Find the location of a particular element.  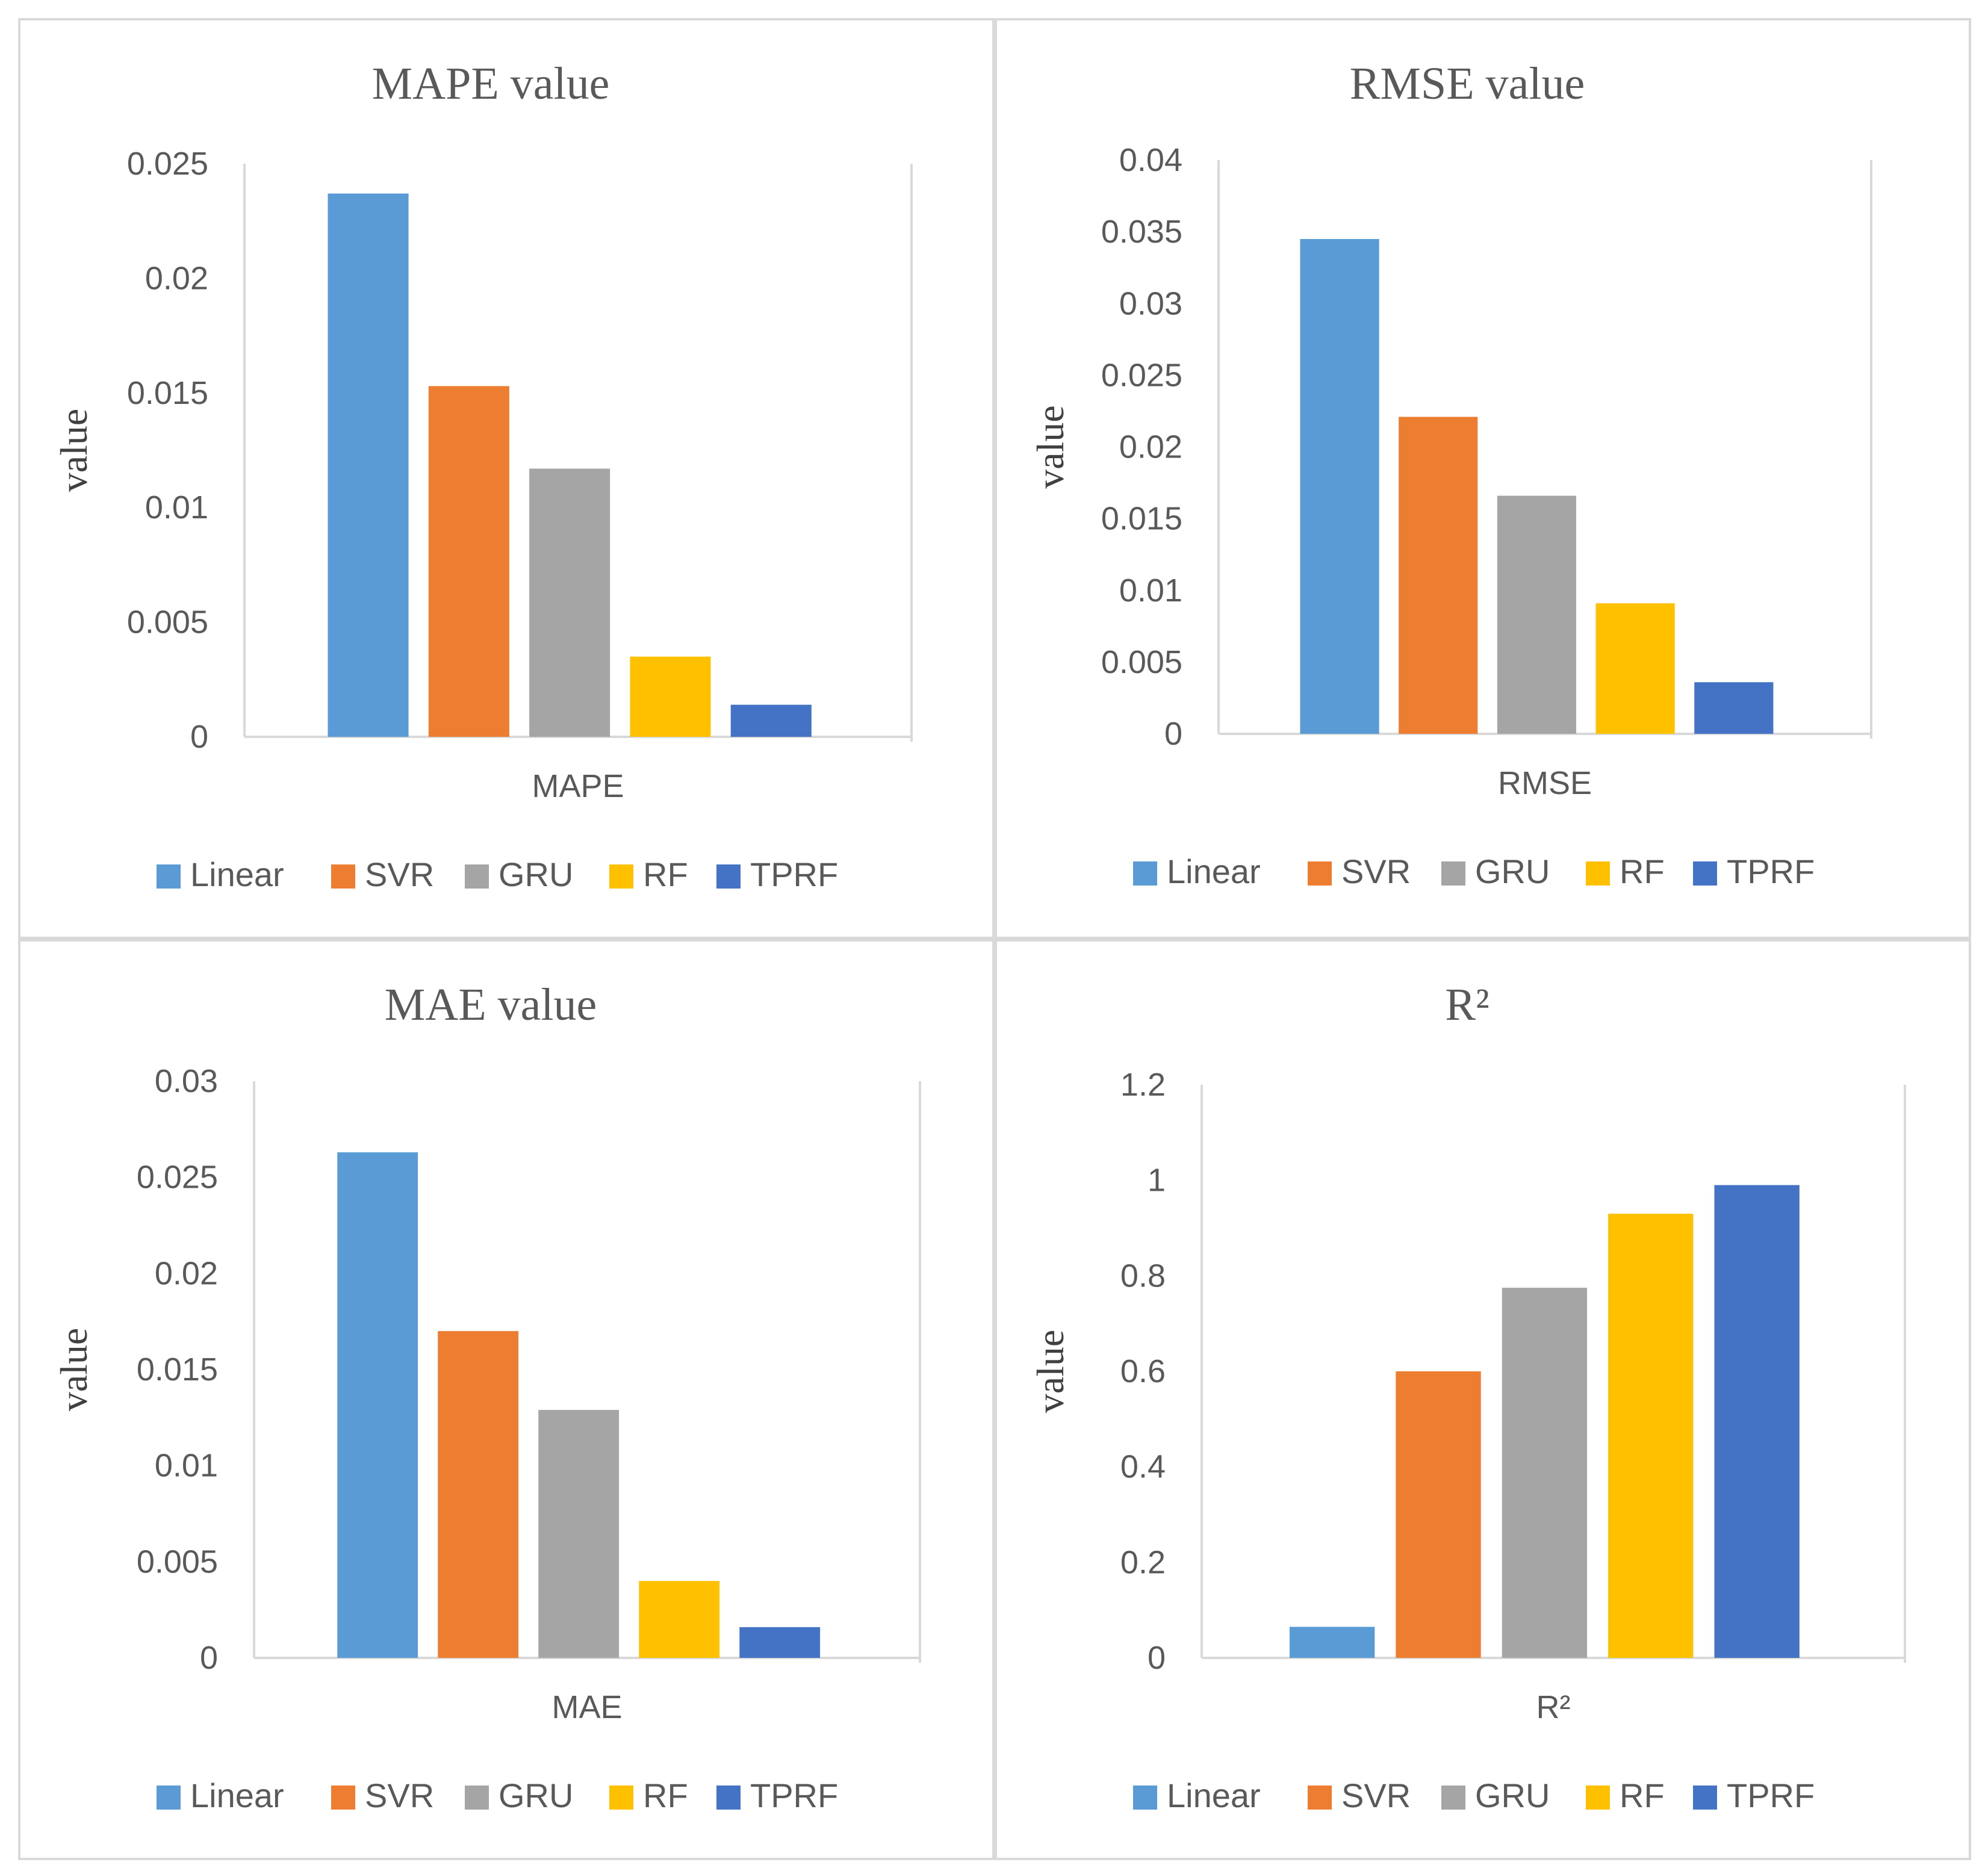

chart-title-r2: R² is located at coordinates (1467, 1004).